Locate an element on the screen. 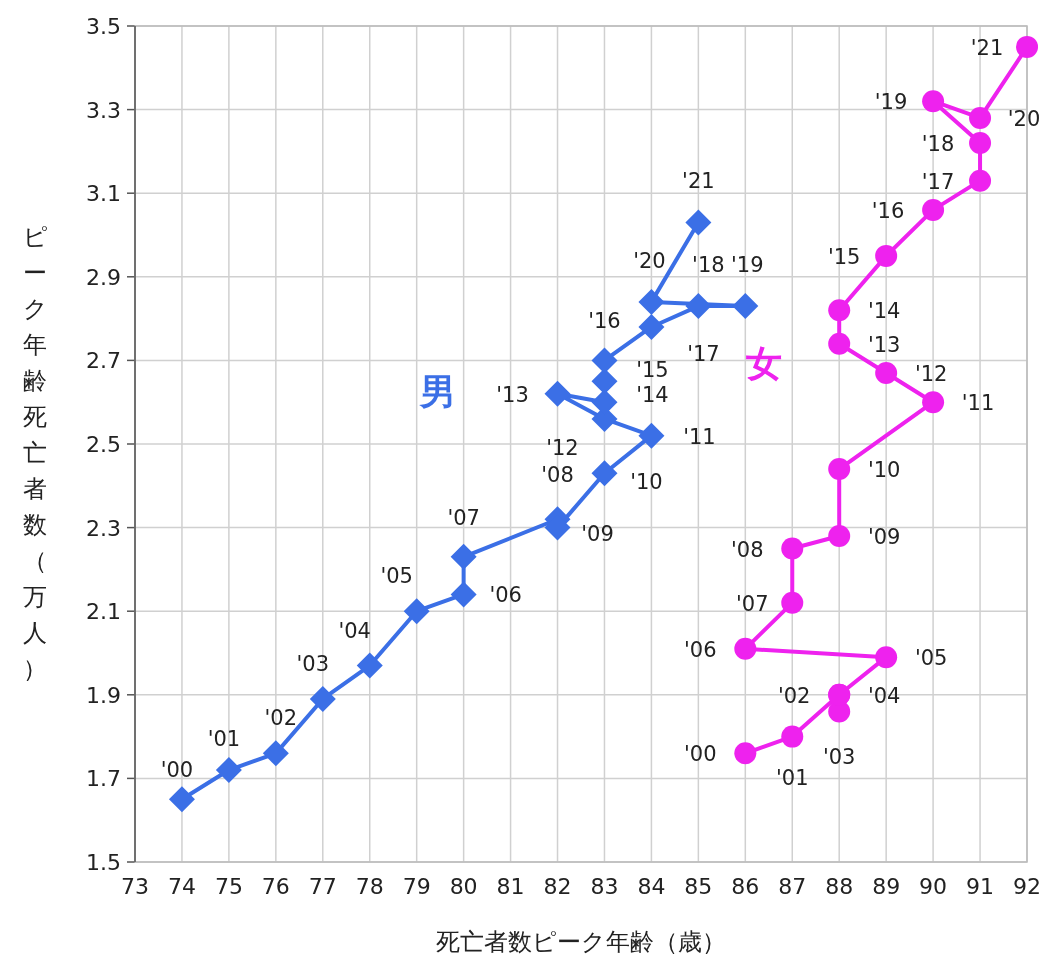 This screenshot has height=974, width=1049. y-tick-label: 1.5 is located at coordinates (103, 862).